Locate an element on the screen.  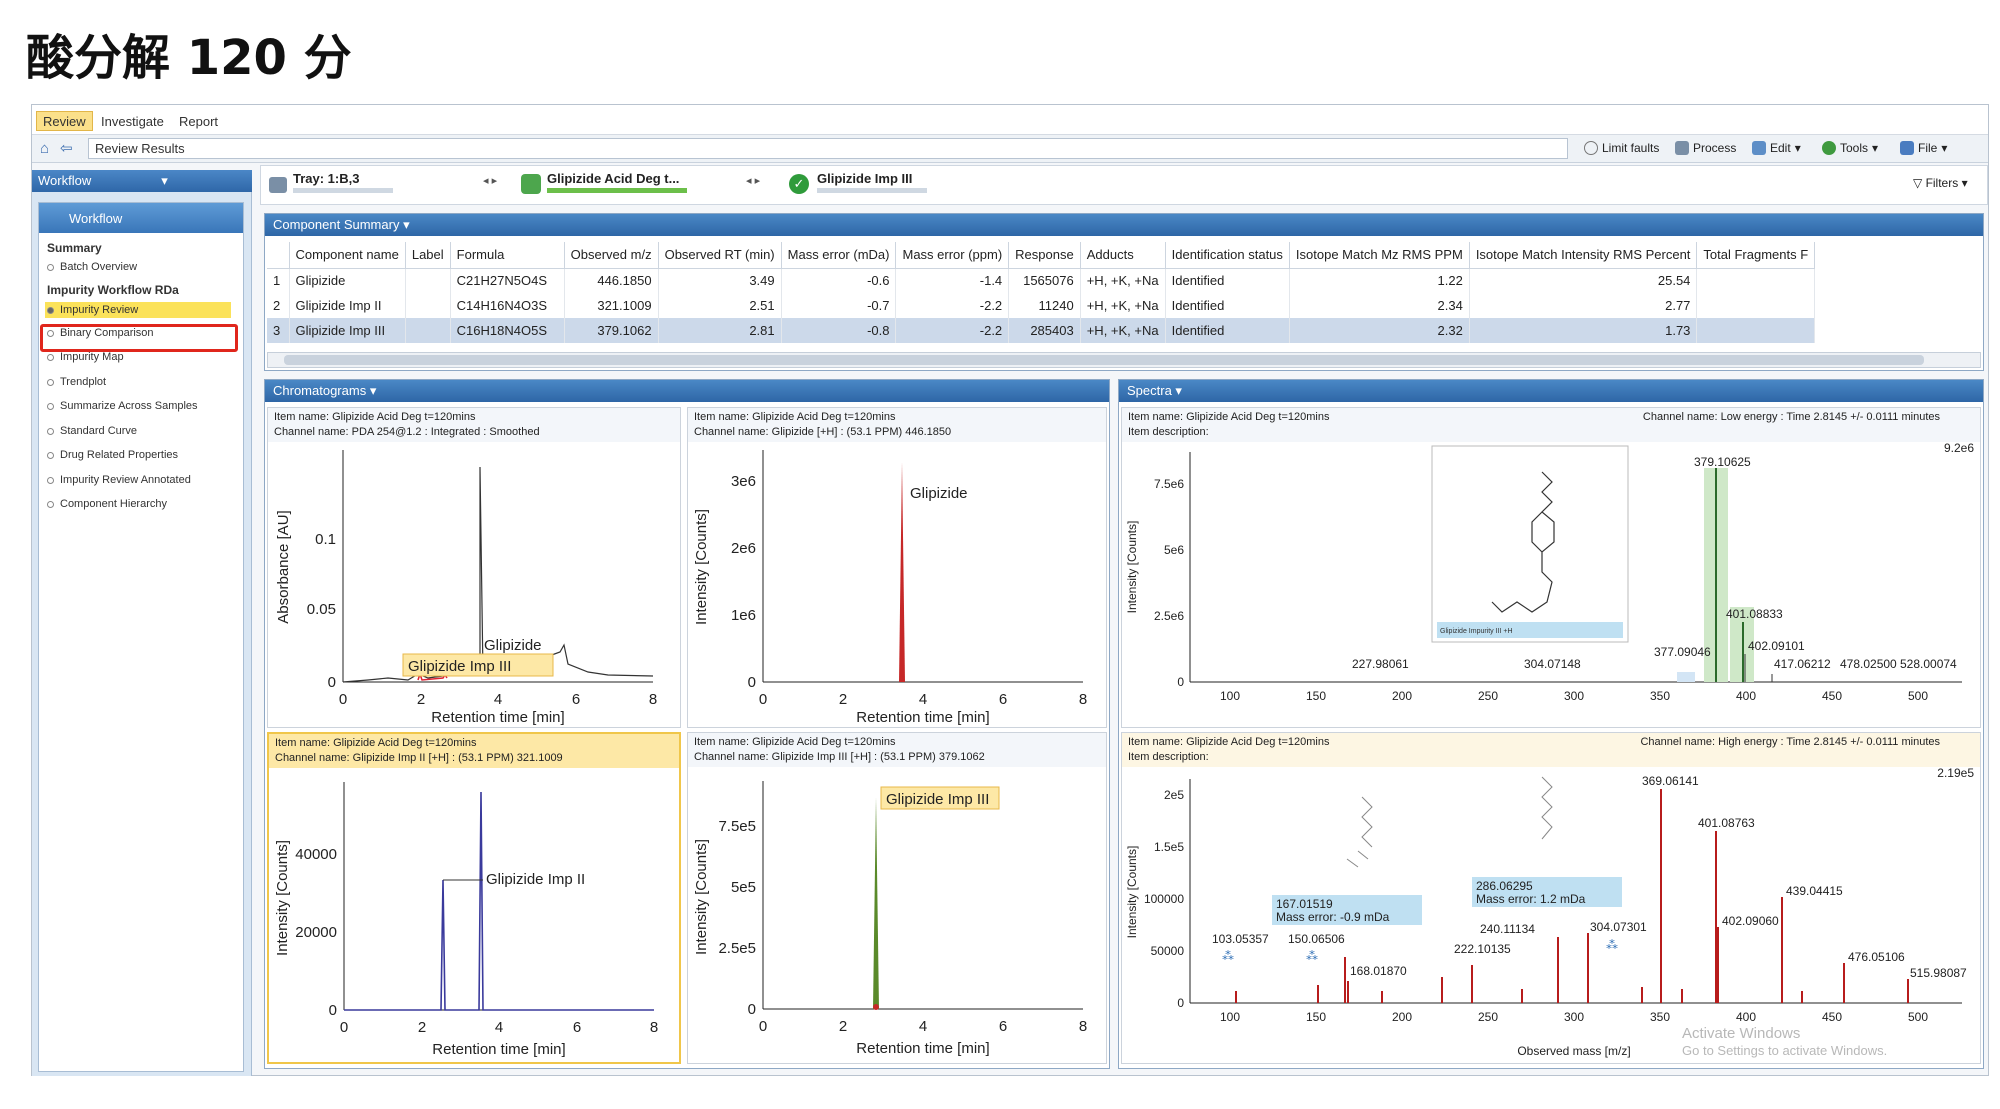
x-tick-label: 450 is located at coordinates (1832, 1017).